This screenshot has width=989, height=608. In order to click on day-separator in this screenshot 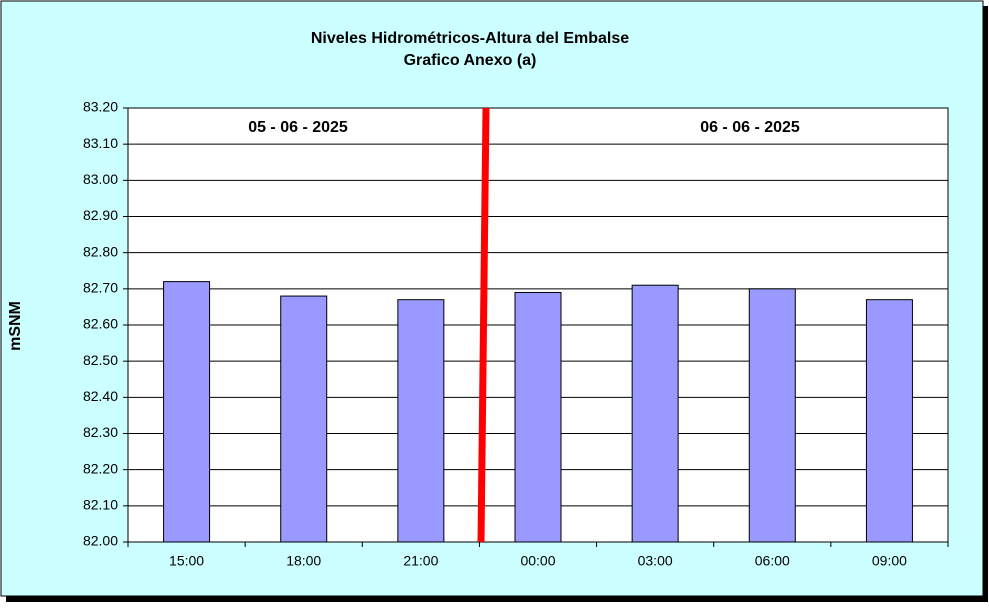, I will do `click(483, 325)`.